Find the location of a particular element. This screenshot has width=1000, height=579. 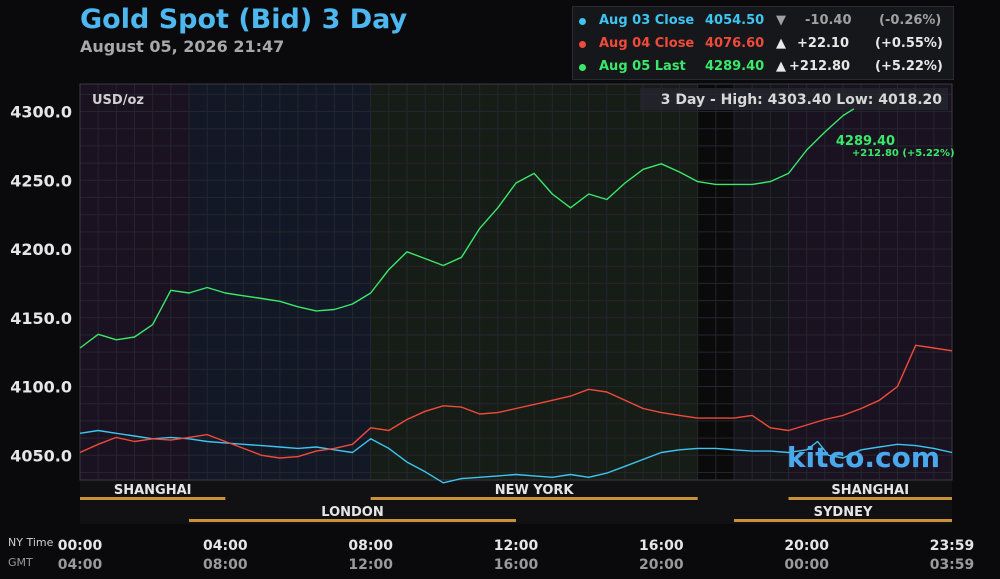

y-tick-label: 4200.0 is located at coordinates (41, 249).